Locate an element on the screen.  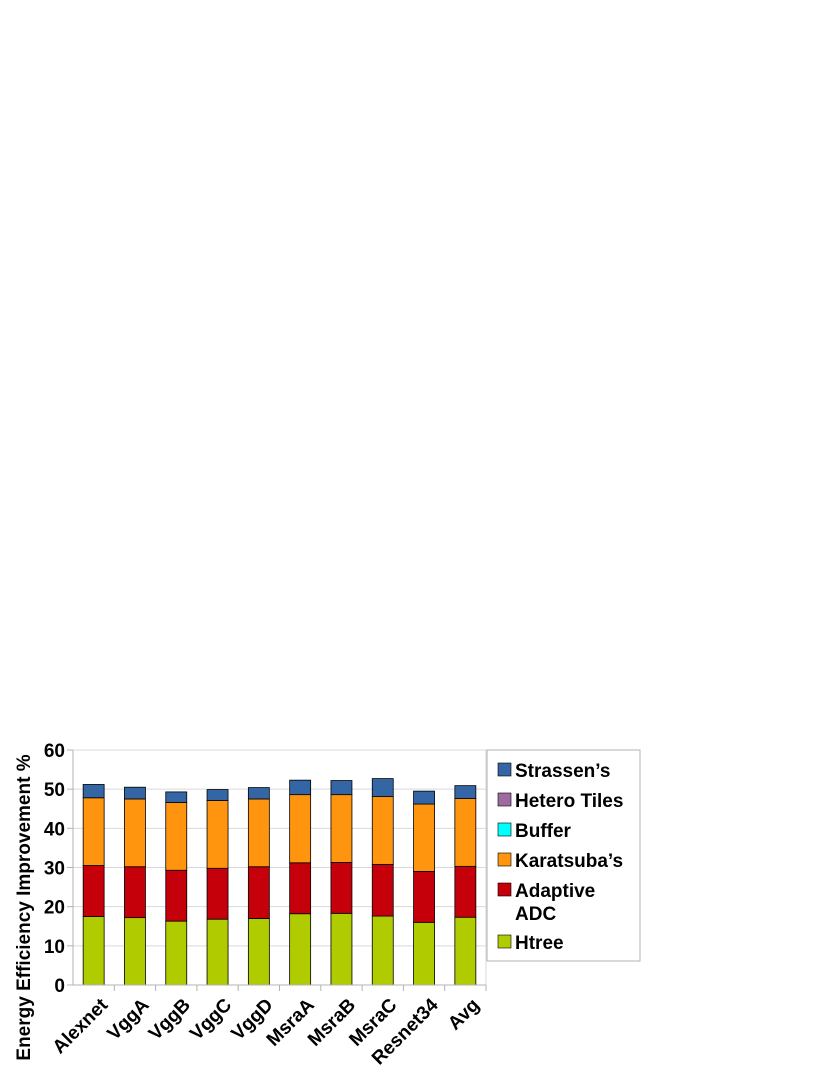
legend-label: Adaptive is located at coordinates (555, 891).